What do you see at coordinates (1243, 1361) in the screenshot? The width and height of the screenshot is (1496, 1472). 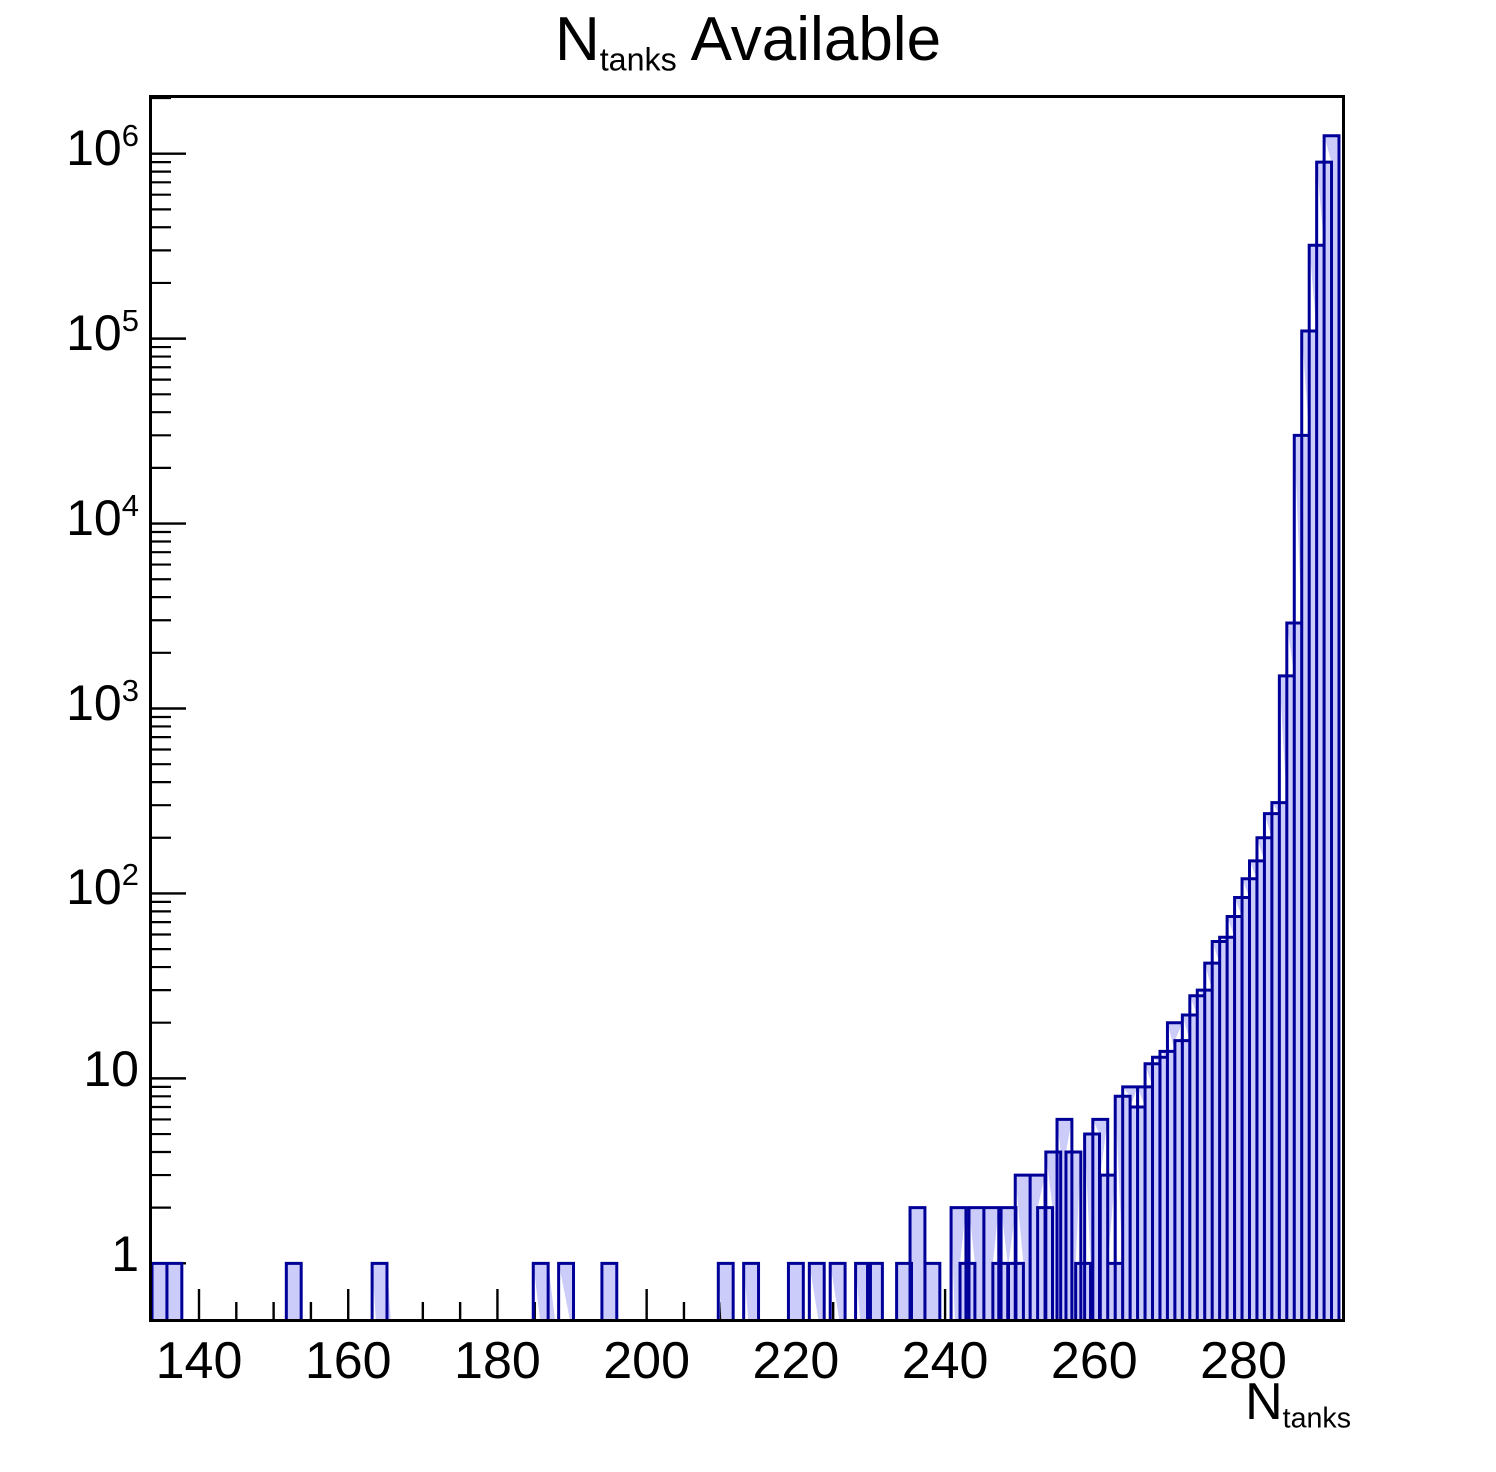 I see `x-tick-label-280: 280` at bounding box center [1243, 1361].